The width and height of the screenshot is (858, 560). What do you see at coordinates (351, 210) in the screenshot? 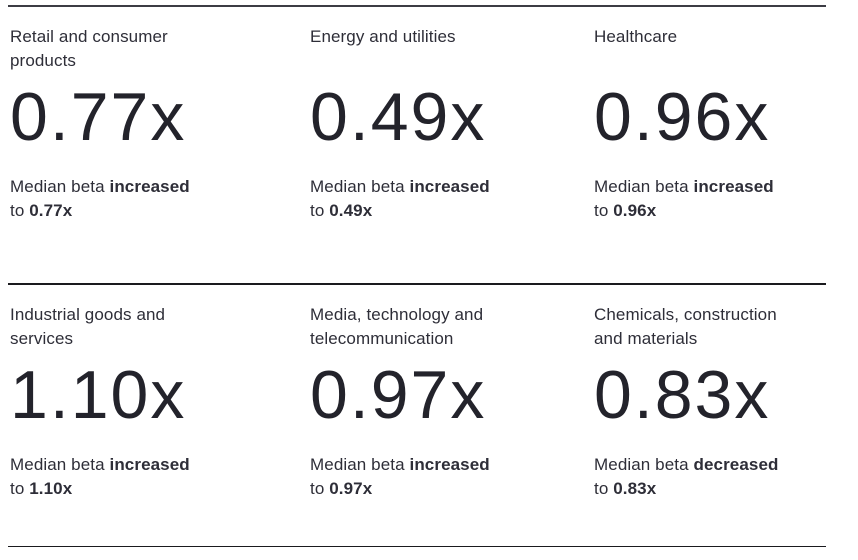
I see `desc-value: 0.49x` at bounding box center [351, 210].